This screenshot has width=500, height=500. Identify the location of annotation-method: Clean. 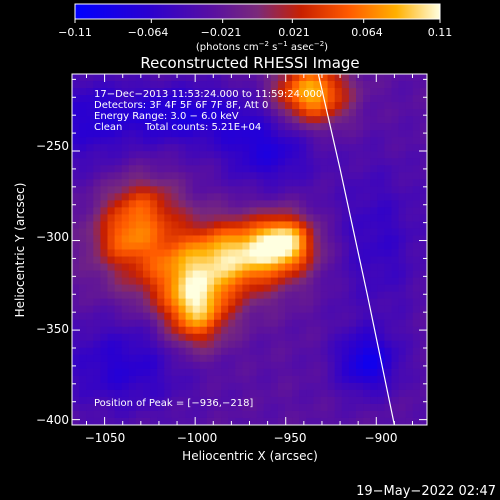
(108, 127).